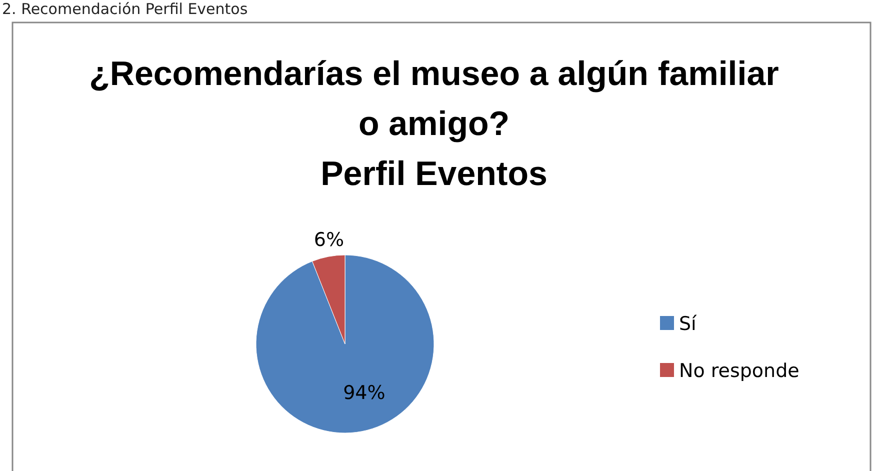  I want to click on legend-label: Sí, so click(688, 324).